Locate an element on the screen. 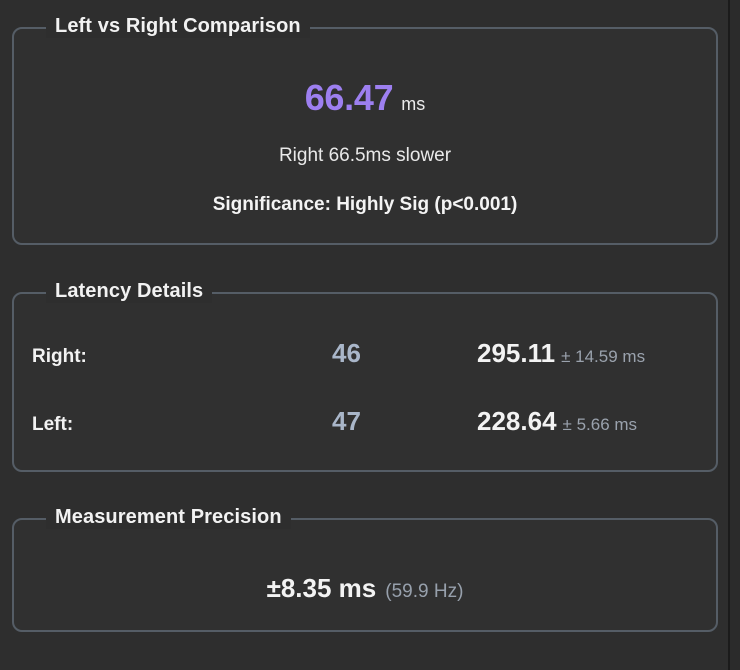 Image resolution: width=740 pixels, height=670 pixels. comparison-groupbox-title: Left vs Right Comparison is located at coordinates (178, 26).